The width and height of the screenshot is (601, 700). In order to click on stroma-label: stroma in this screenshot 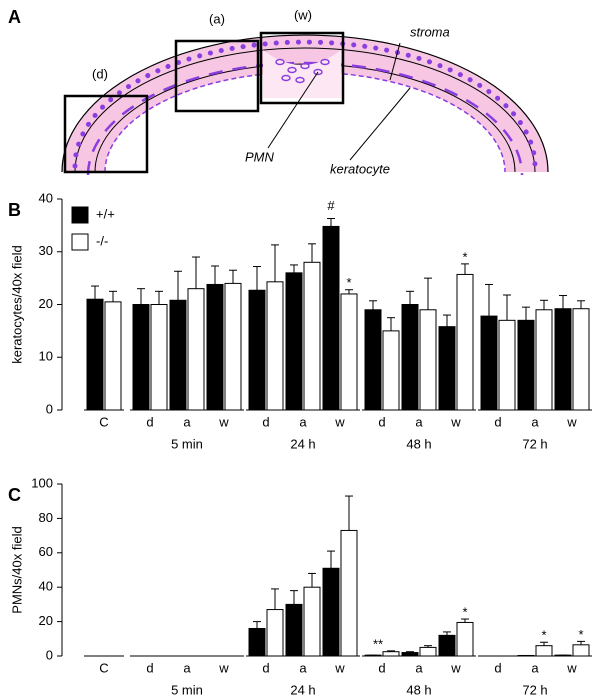, I will do `click(430, 31)`.